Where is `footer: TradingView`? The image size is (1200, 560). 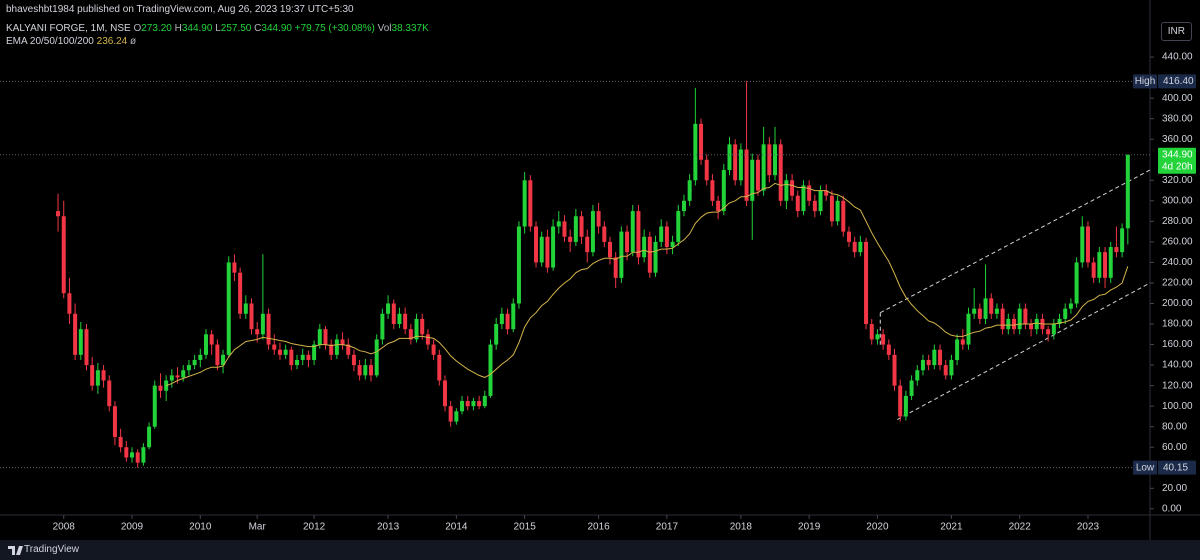
footer: TradingView is located at coordinates (600, 550).